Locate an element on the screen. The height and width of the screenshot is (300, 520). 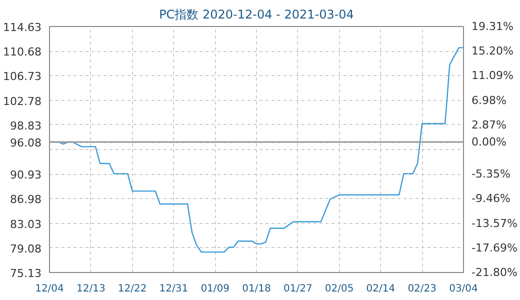
y2-tick-label: 6.98% is located at coordinates (489, 100).